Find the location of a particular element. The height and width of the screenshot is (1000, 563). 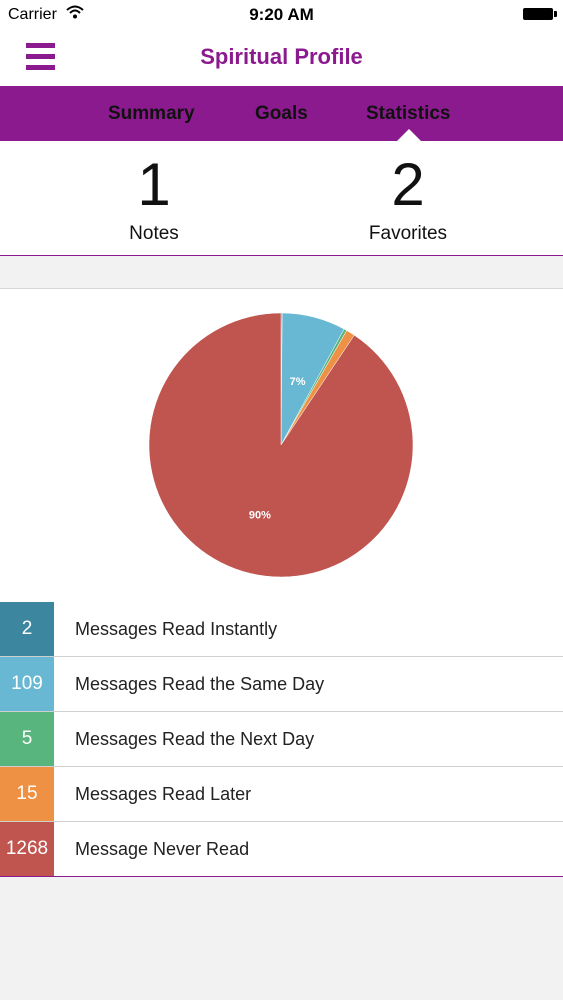

tab-goals: Goals is located at coordinates (281, 113).